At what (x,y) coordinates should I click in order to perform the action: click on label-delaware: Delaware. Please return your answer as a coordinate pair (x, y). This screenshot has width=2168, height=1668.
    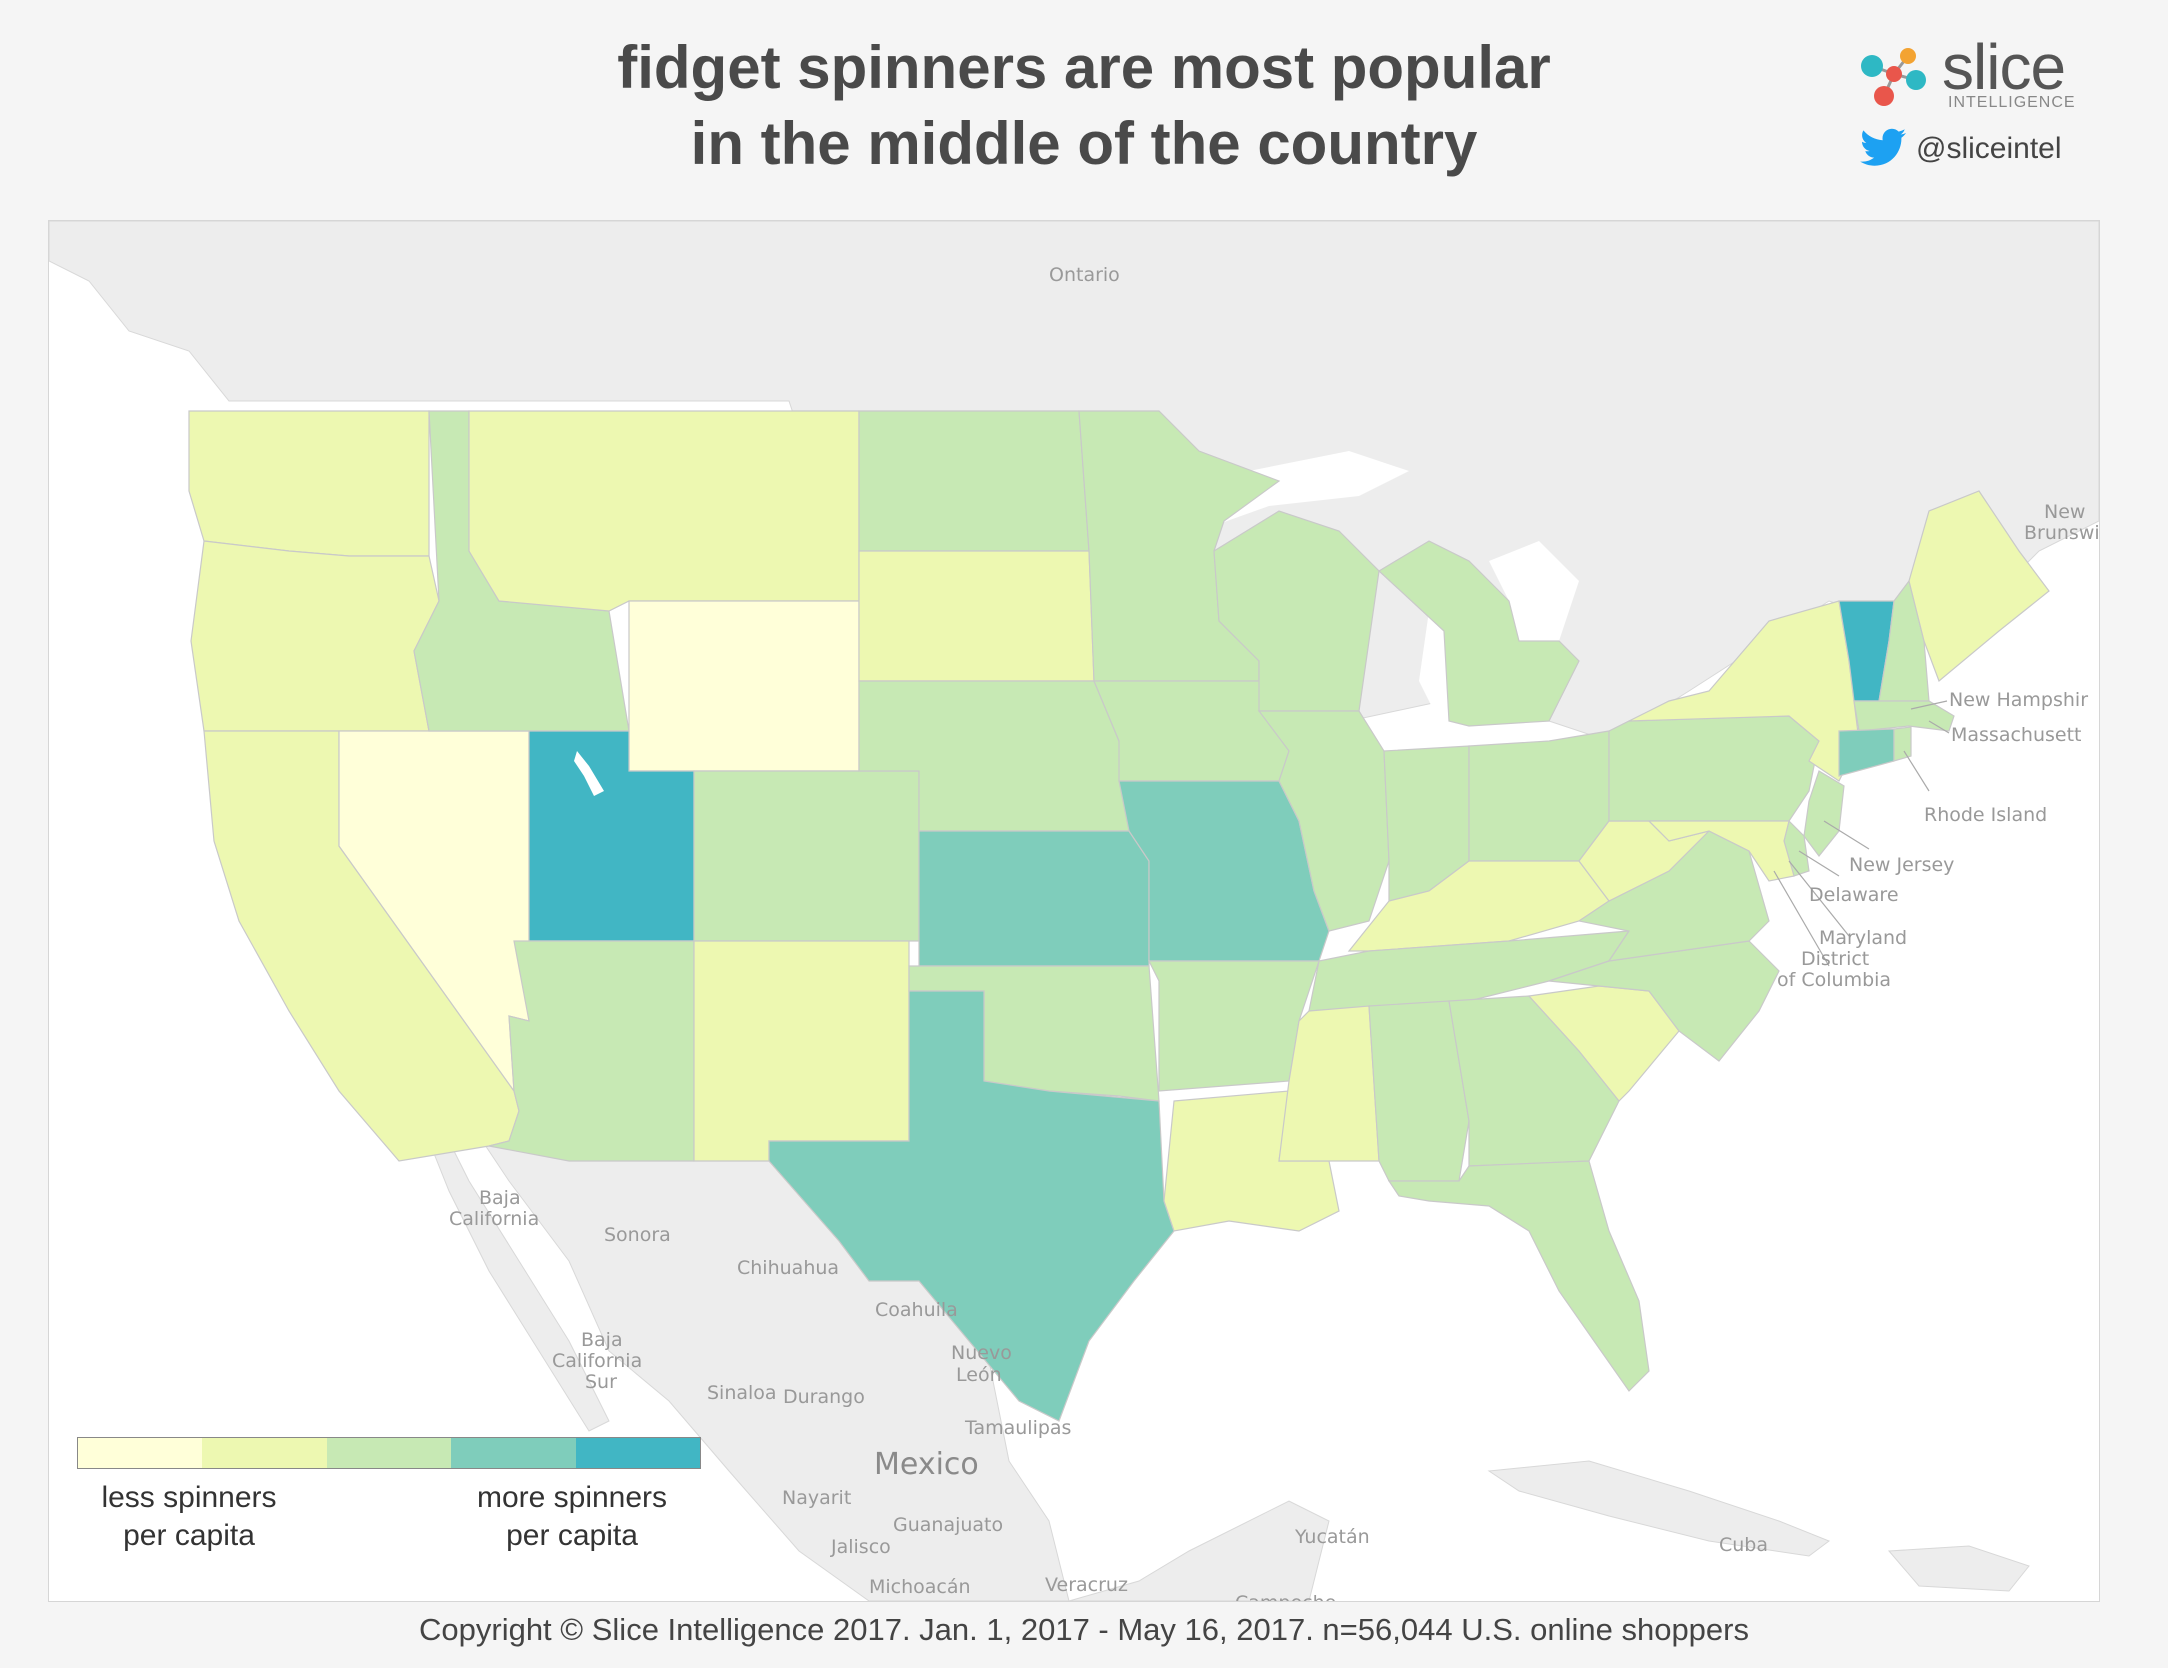
    Looking at the image, I should click on (1854, 895).